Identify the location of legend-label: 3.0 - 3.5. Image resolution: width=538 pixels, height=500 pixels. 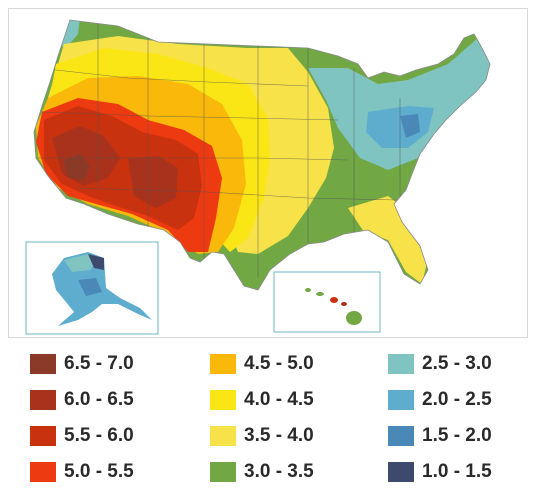
(279, 471).